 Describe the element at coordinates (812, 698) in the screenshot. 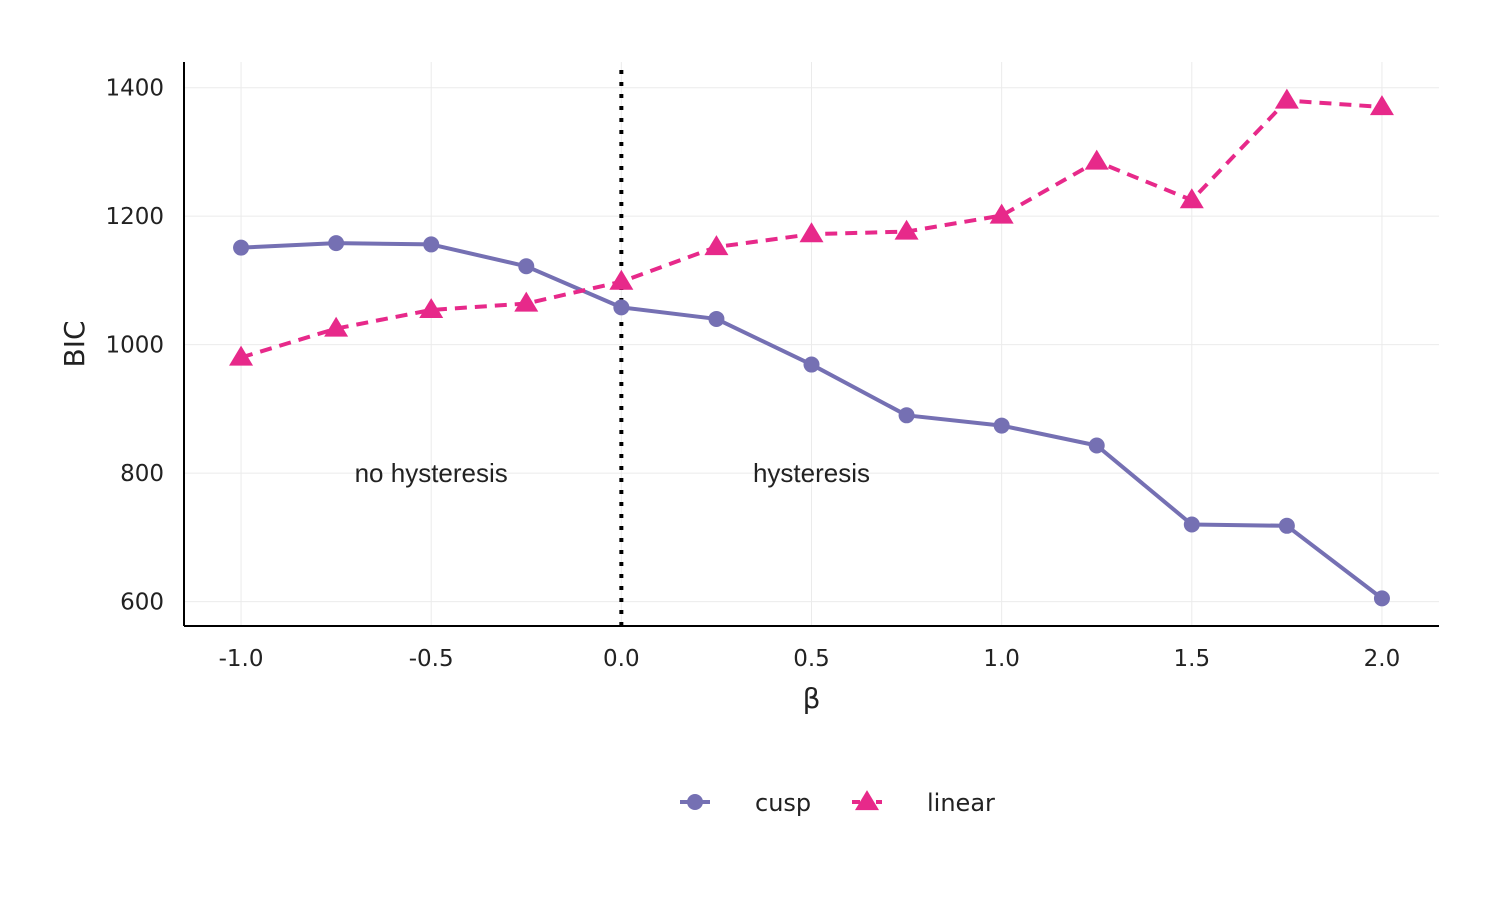

I see `x-axis-title: β` at that location.